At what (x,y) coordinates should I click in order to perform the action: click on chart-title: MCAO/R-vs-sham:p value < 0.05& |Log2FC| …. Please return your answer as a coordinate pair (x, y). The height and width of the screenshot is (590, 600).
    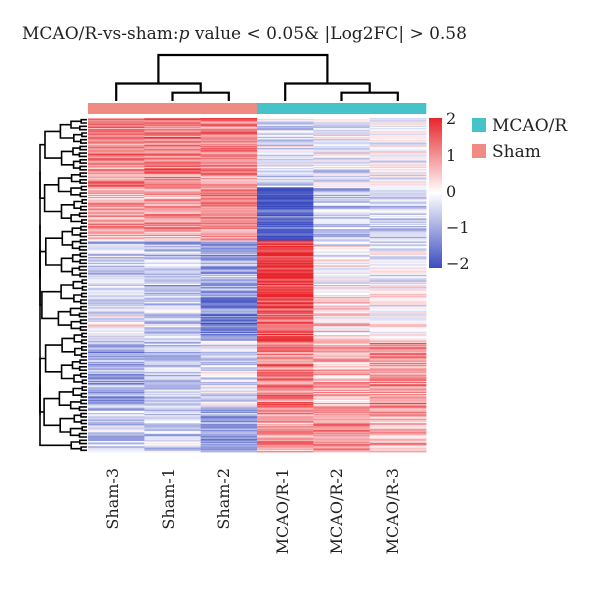
    Looking at the image, I should click on (244, 34).